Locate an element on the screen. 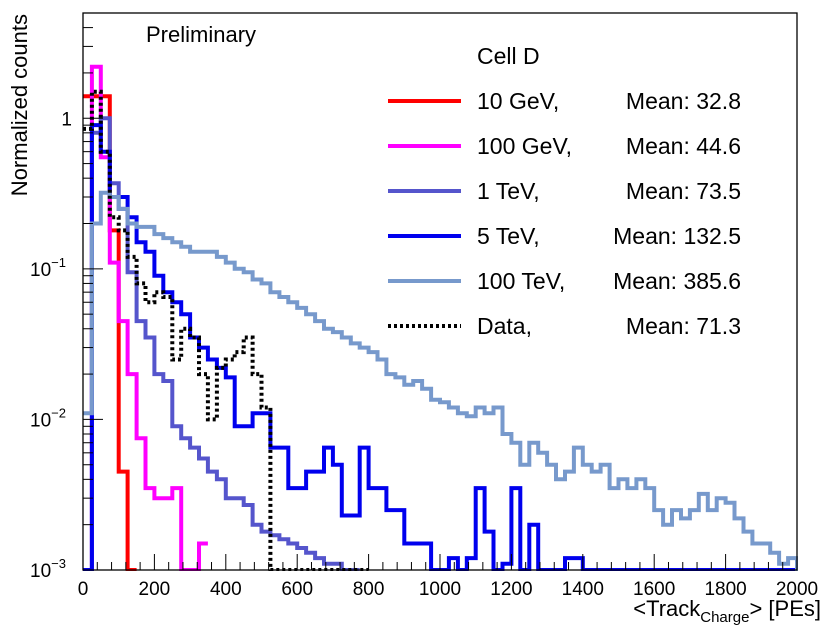 The image size is (830, 631). y-tick-label-base: 1 is located at coordinates (66, 119).